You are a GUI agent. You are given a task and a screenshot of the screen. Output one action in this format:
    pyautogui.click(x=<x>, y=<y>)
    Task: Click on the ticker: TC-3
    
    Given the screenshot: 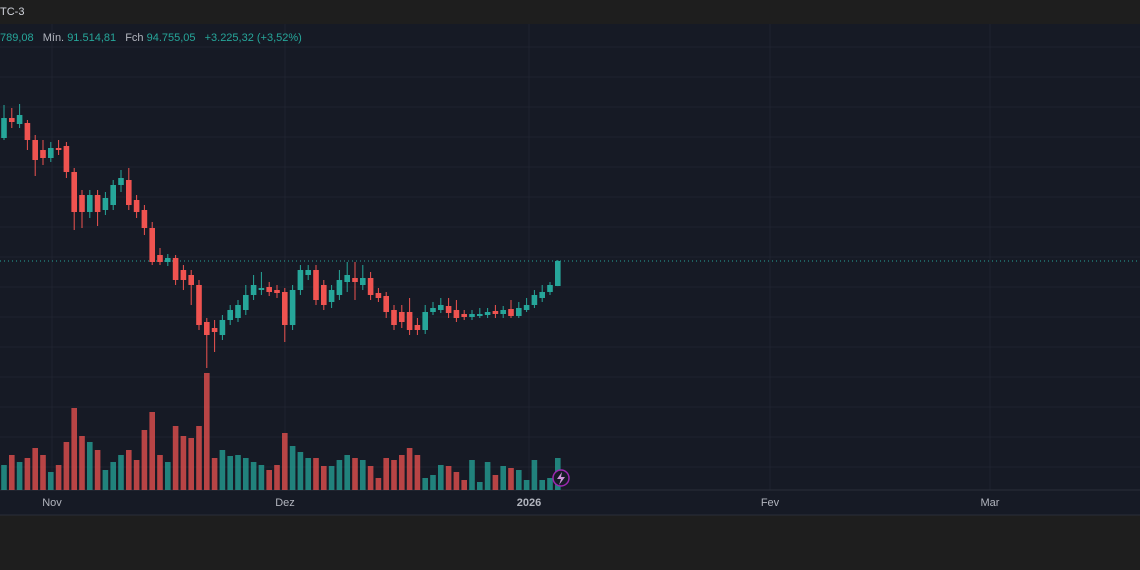 What is the action you would take?
    pyautogui.click(x=12, y=12)
    